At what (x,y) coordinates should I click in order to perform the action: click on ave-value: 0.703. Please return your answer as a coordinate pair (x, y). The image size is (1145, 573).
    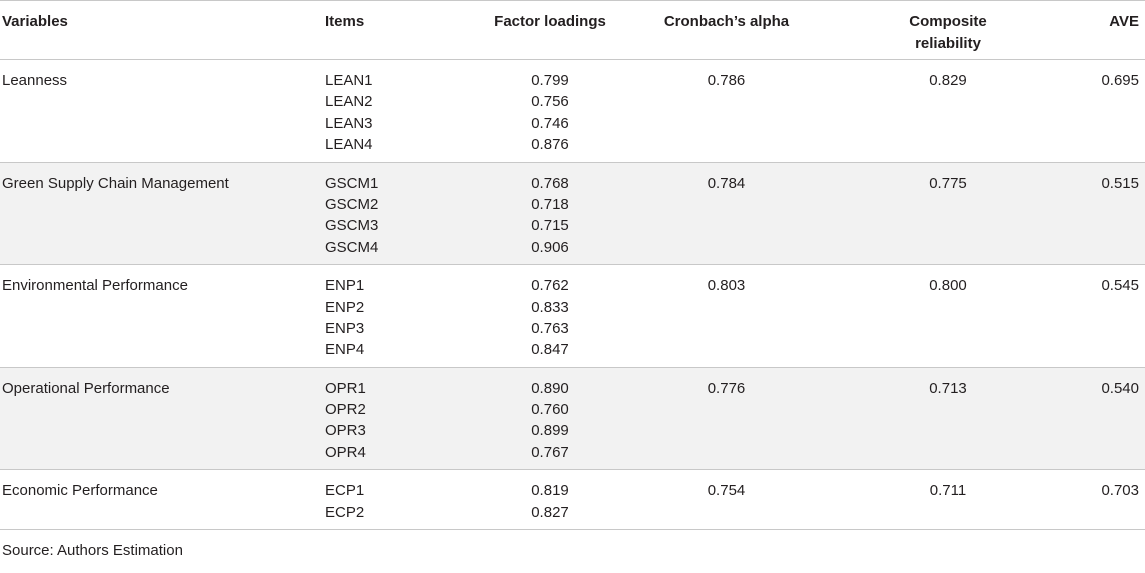
    Looking at the image, I should click on (1120, 491).